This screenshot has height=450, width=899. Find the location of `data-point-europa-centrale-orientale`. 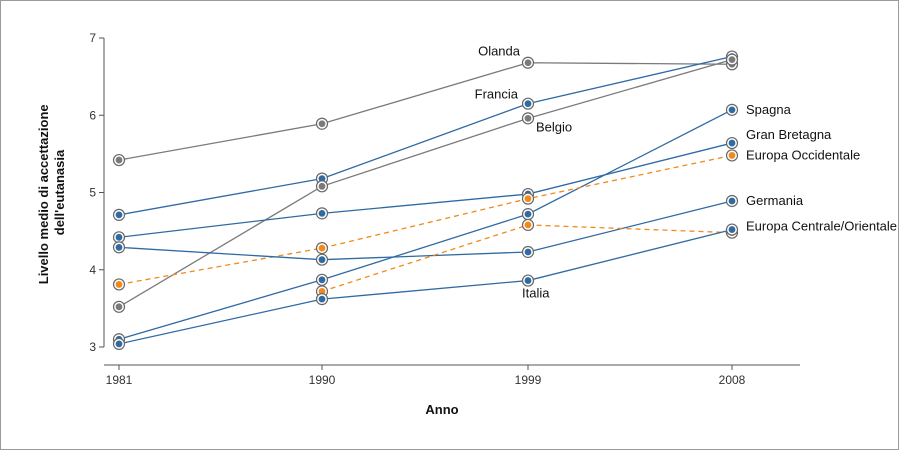

data-point-europa-centrale-orientale is located at coordinates (528, 225).